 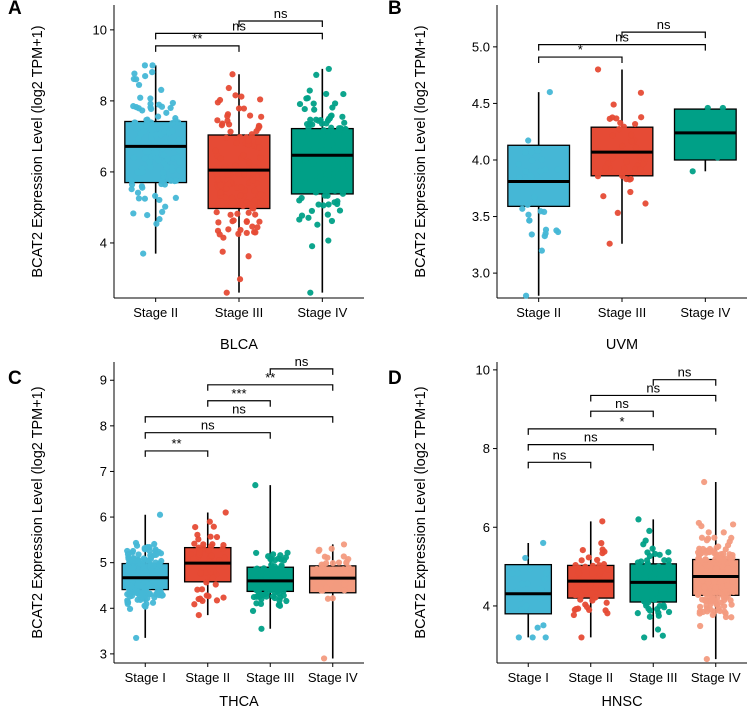 What do you see at coordinates (653, 578) in the screenshot?
I see `box-group-stage-iii` at bounding box center [653, 578].